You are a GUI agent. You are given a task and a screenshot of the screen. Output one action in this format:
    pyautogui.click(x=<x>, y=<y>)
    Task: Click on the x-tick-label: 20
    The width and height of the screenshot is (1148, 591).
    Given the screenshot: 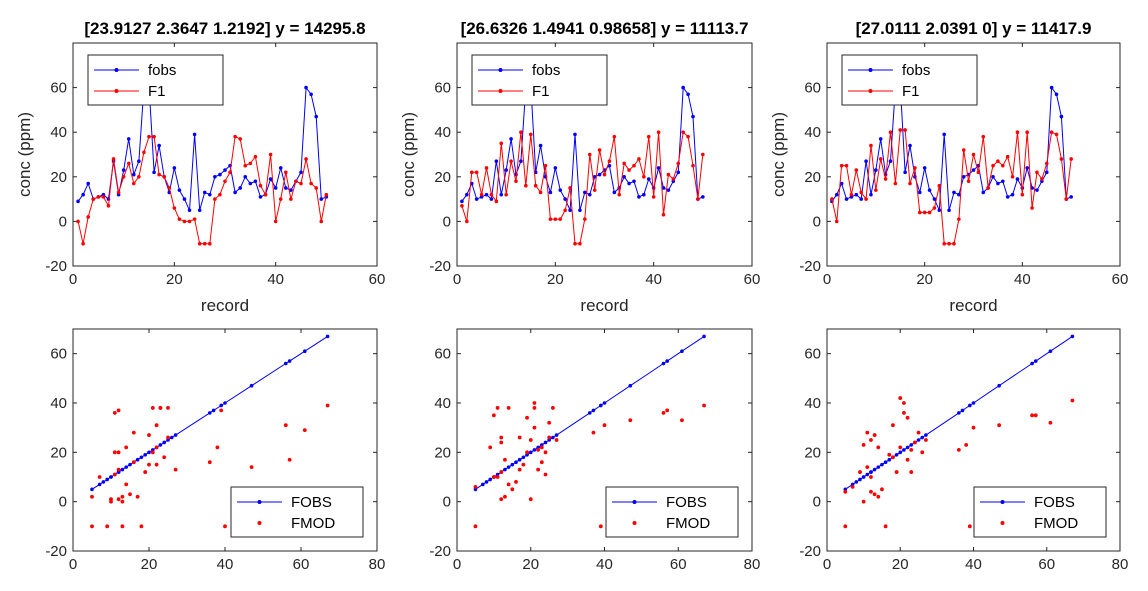 What is the action you would take?
    pyautogui.click(x=149, y=564)
    